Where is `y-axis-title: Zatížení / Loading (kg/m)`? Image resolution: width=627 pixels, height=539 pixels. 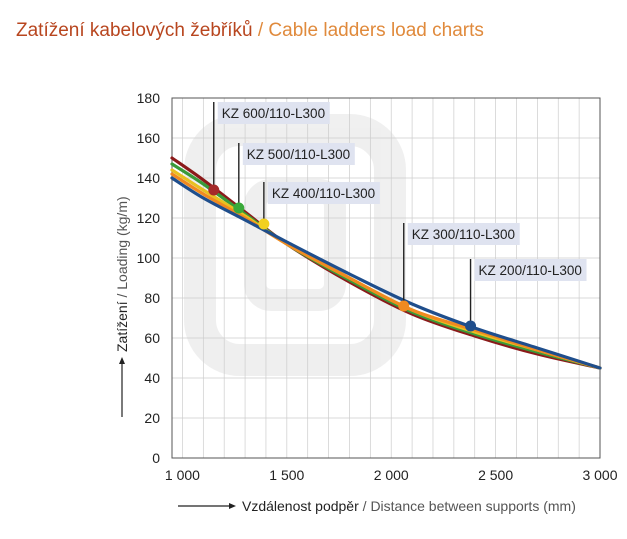 y-axis-title: Zatížení / Loading (kg/m) is located at coordinates (122, 274).